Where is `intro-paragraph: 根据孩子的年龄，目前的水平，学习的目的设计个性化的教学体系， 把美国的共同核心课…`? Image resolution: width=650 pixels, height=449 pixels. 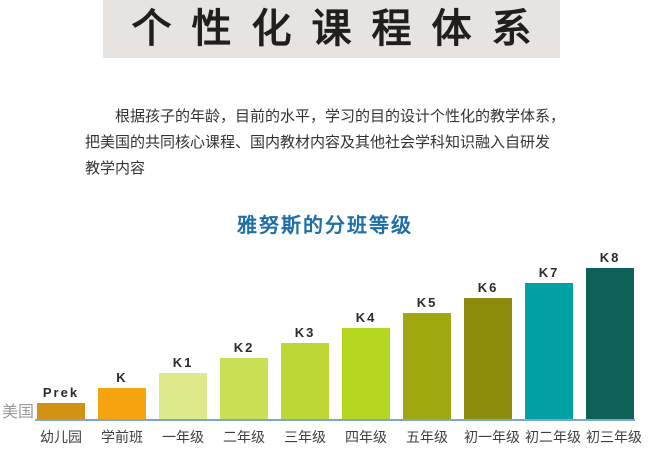 intro-paragraph: 根据孩子的年龄，目前的水平，学习的目的设计个性化的教学体系， 把美国的共同核心课… is located at coordinates (330, 143).